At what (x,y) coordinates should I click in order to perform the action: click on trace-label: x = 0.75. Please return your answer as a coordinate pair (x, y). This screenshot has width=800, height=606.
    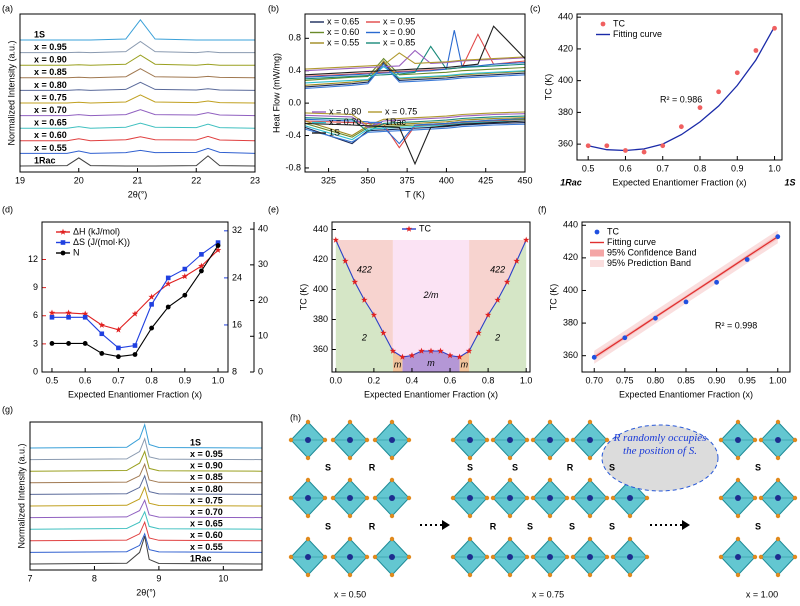
    Looking at the image, I should click on (206, 500).